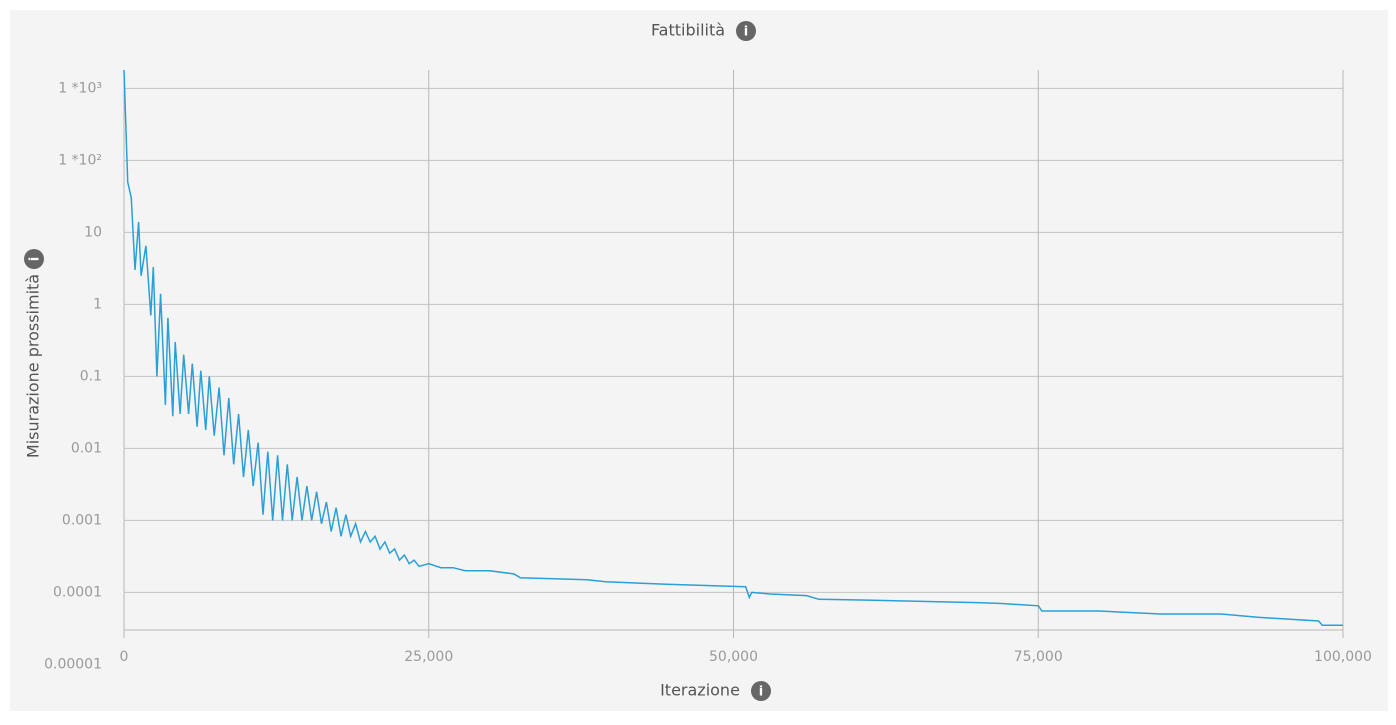 This screenshot has height=725, width=1396. Describe the element at coordinates (73, 664) in the screenshot. I see `y-tick-label: 0.00001` at that location.